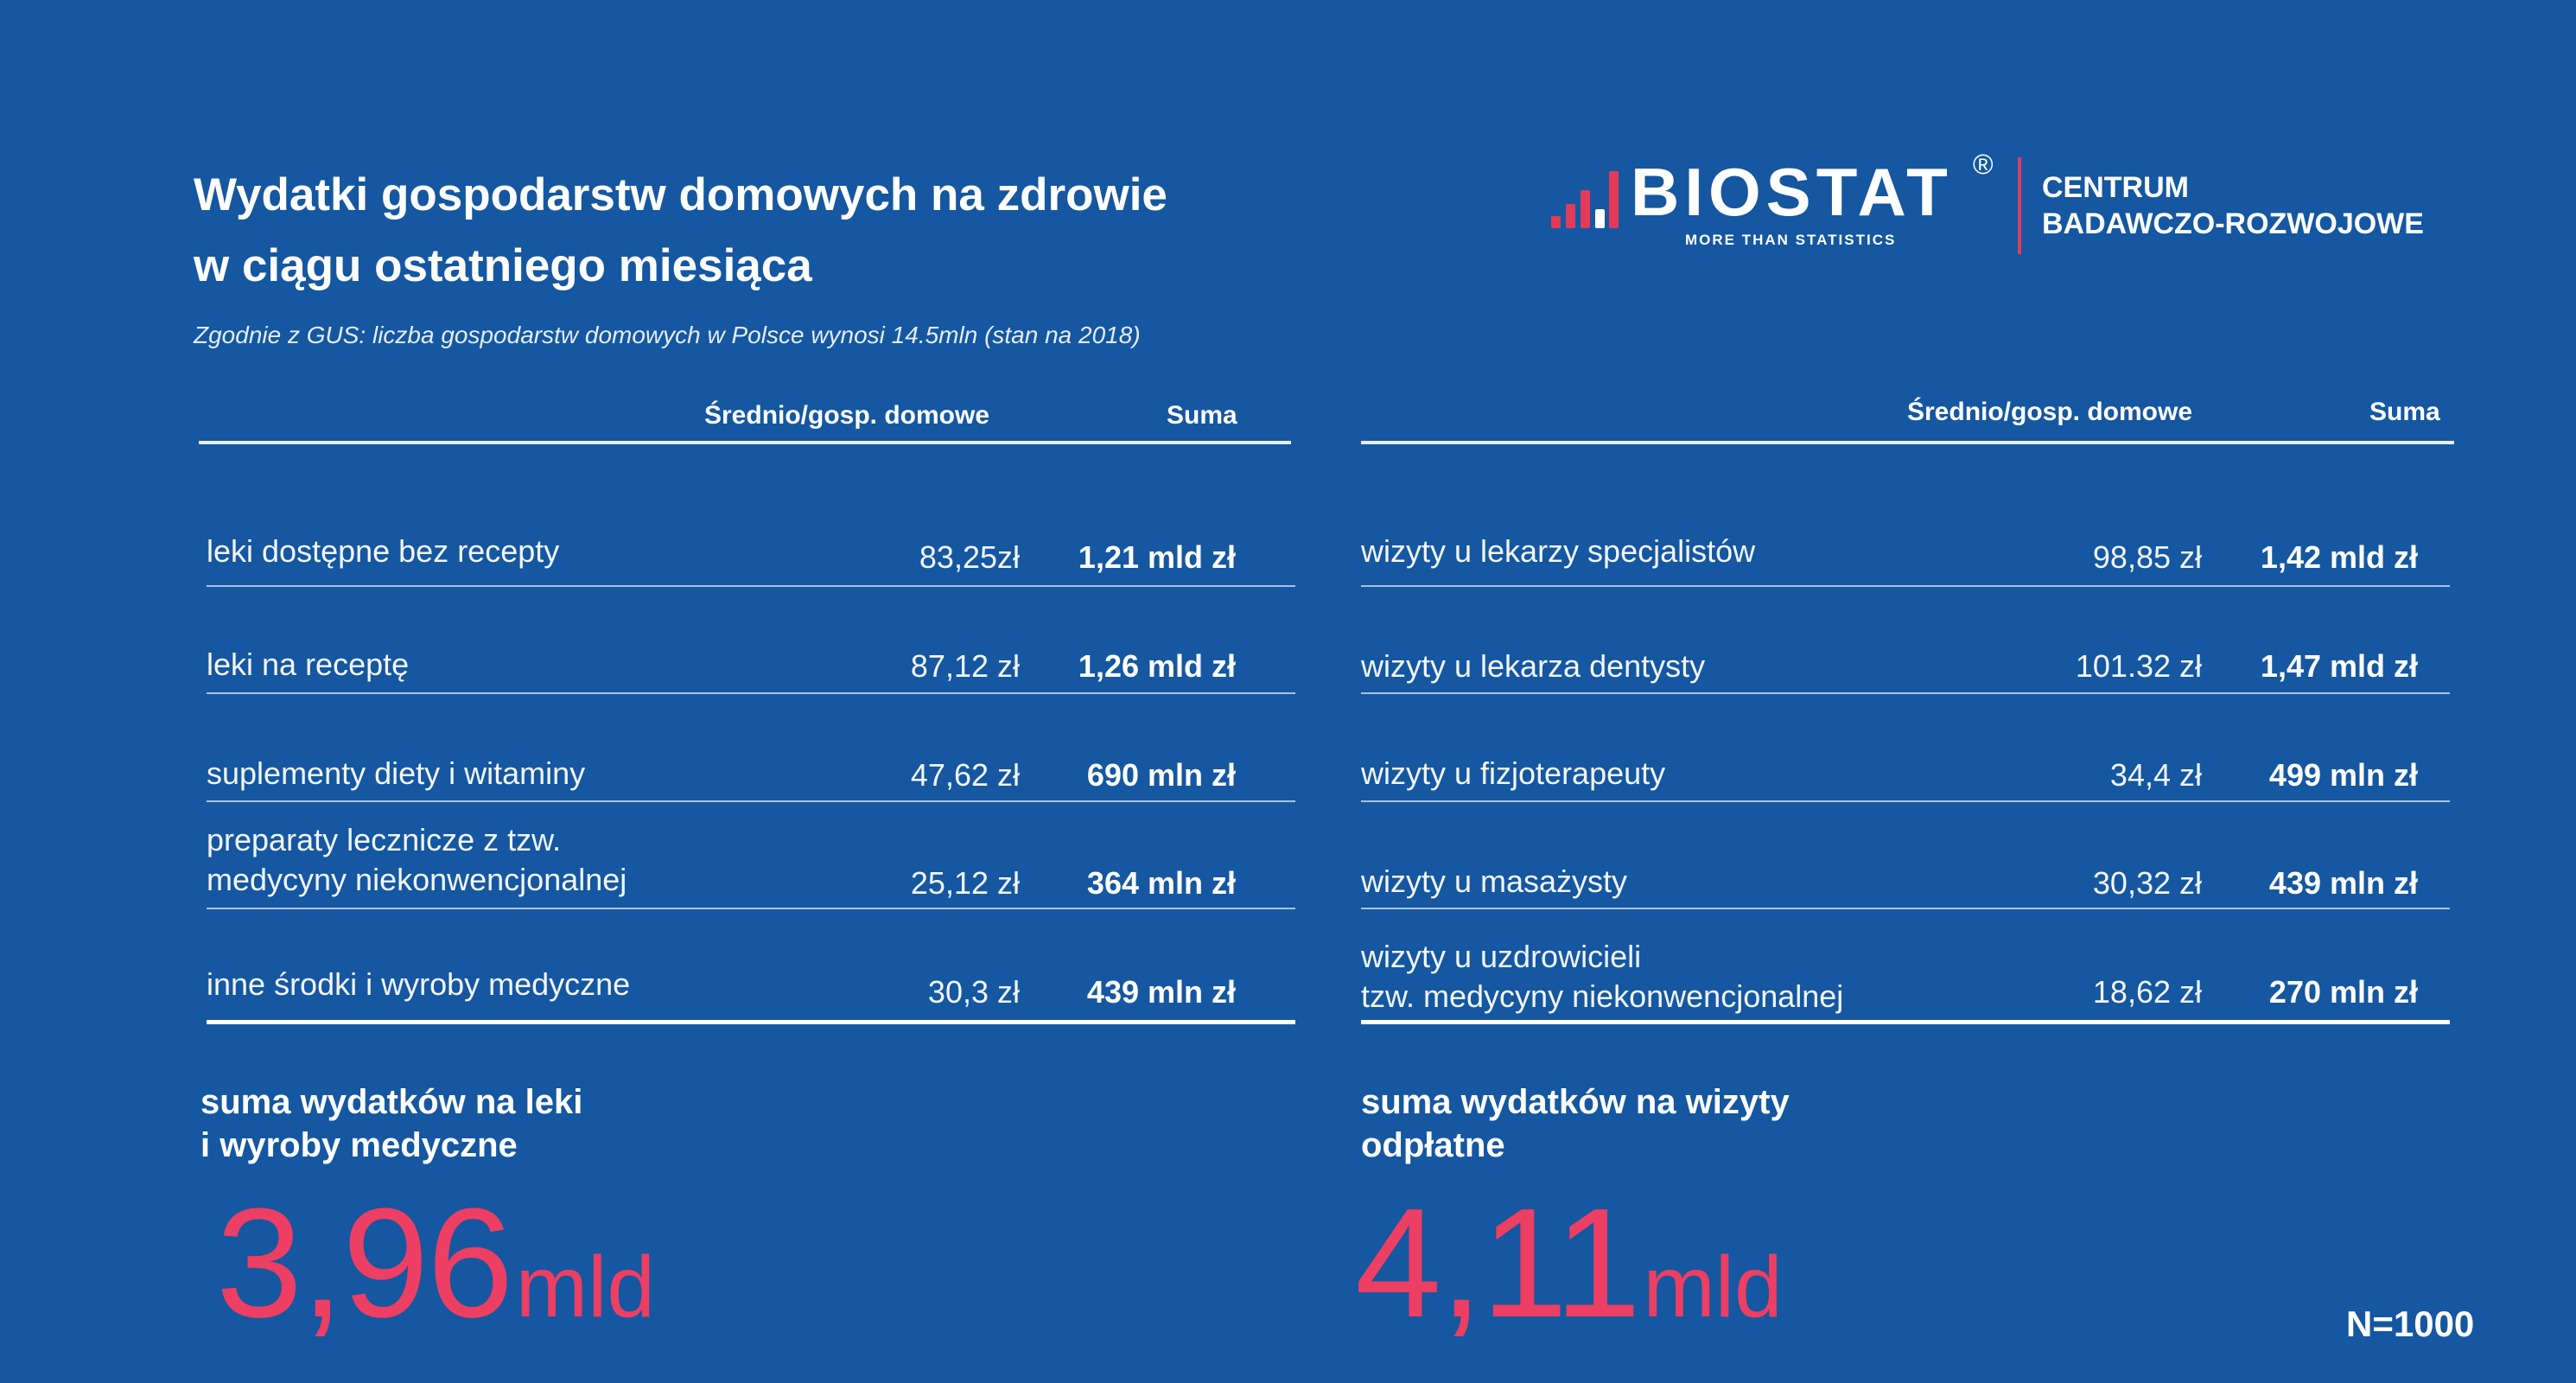 The image size is (2576, 1383). I want to click on table-row-avg: 34,4 zł, so click(2156, 775).